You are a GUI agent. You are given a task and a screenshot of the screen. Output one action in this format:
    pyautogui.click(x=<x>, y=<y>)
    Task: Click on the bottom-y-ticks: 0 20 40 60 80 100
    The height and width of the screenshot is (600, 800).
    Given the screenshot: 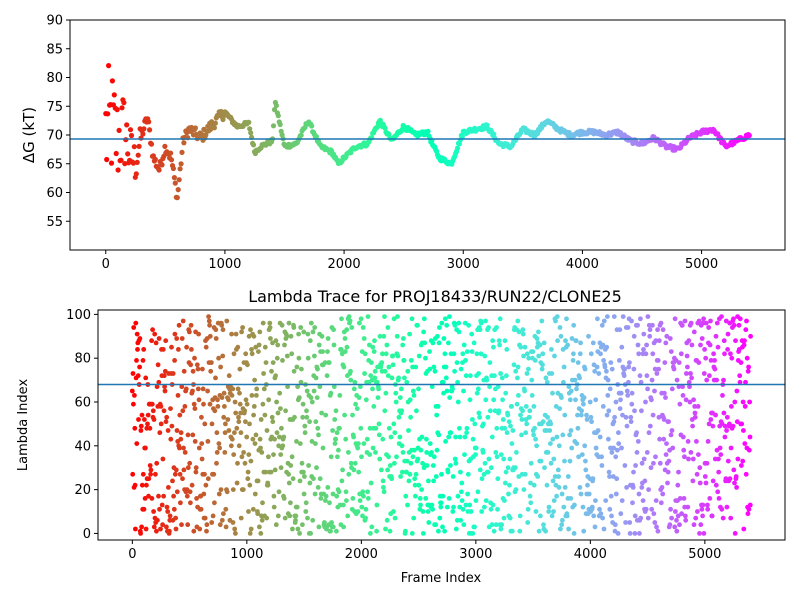 What is the action you would take?
    pyautogui.click(x=82, y=425)
    